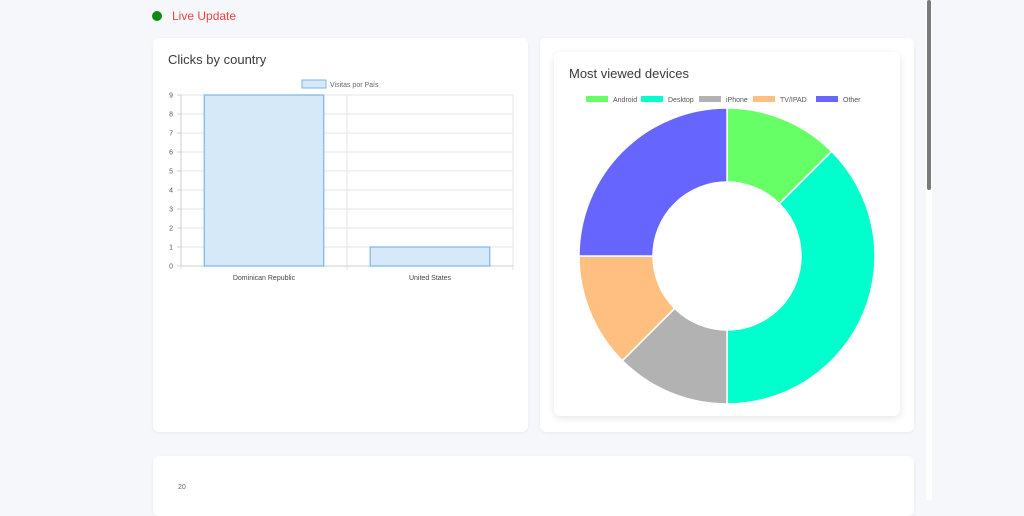  Describe the element at coordinates (171, 210) in the screenshot. I see `bar-y-tick-label: 3` at that location.